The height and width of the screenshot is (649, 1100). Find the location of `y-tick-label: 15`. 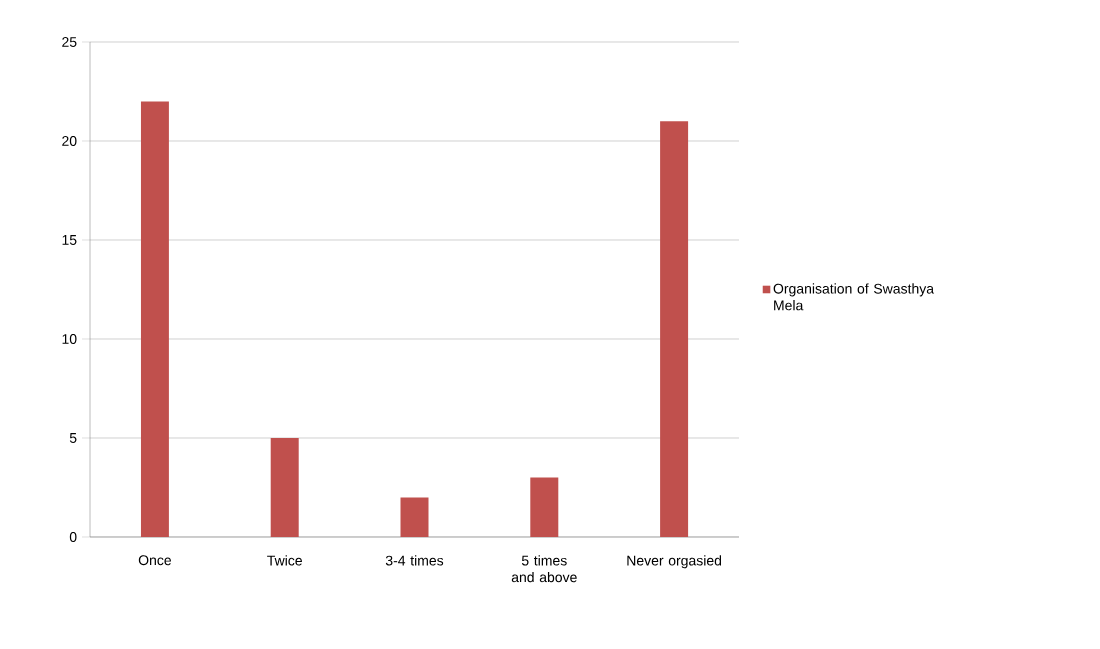

y-tick-label: 15 is located at coordinates (69, 240).